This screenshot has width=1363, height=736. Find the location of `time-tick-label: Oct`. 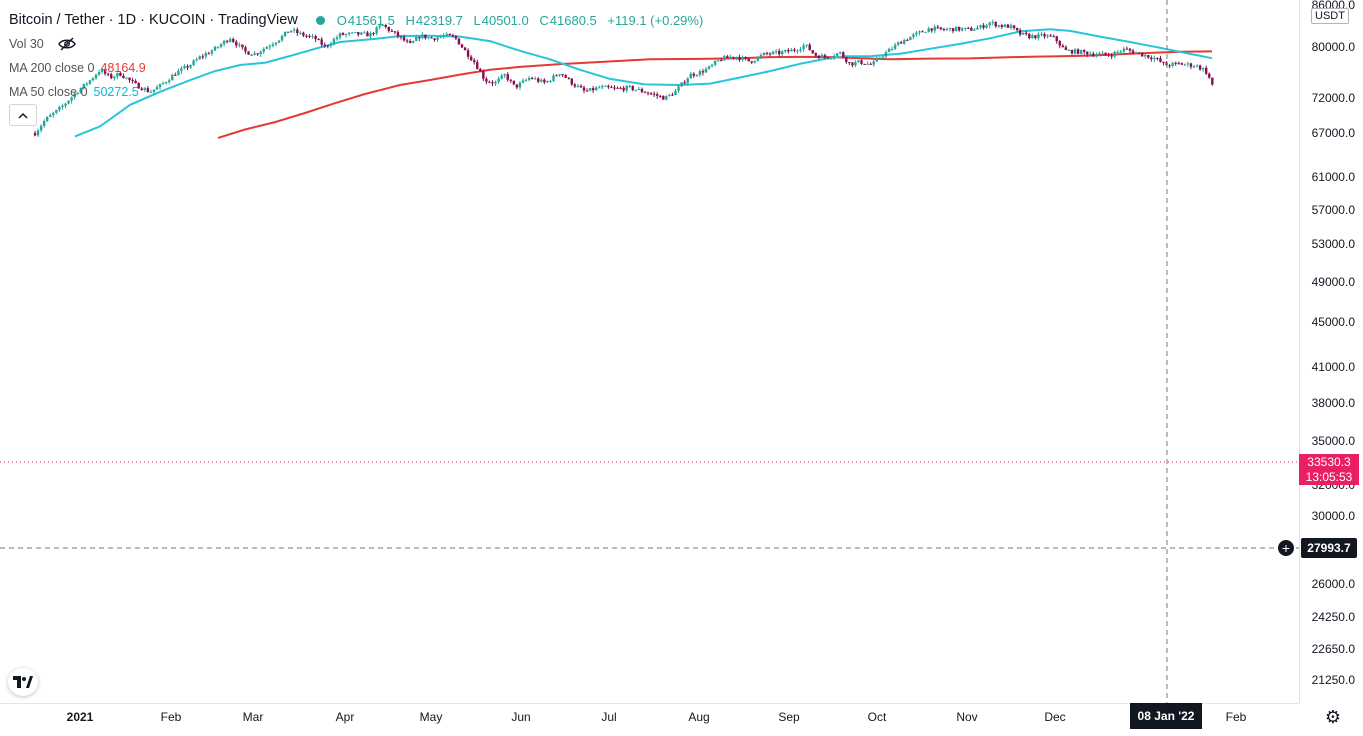

time-tick-label: Oct is located at coordinates (877, 717).